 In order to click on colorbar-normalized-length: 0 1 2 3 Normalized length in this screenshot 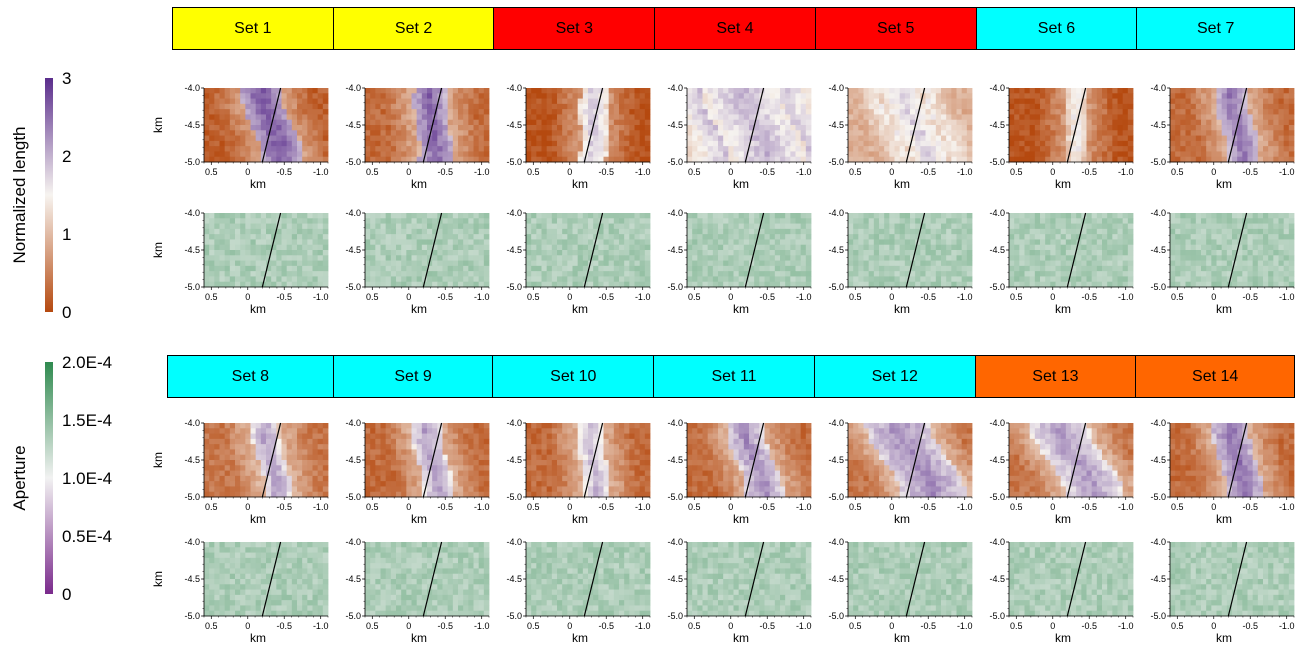, I will do `click(40, 195)`.